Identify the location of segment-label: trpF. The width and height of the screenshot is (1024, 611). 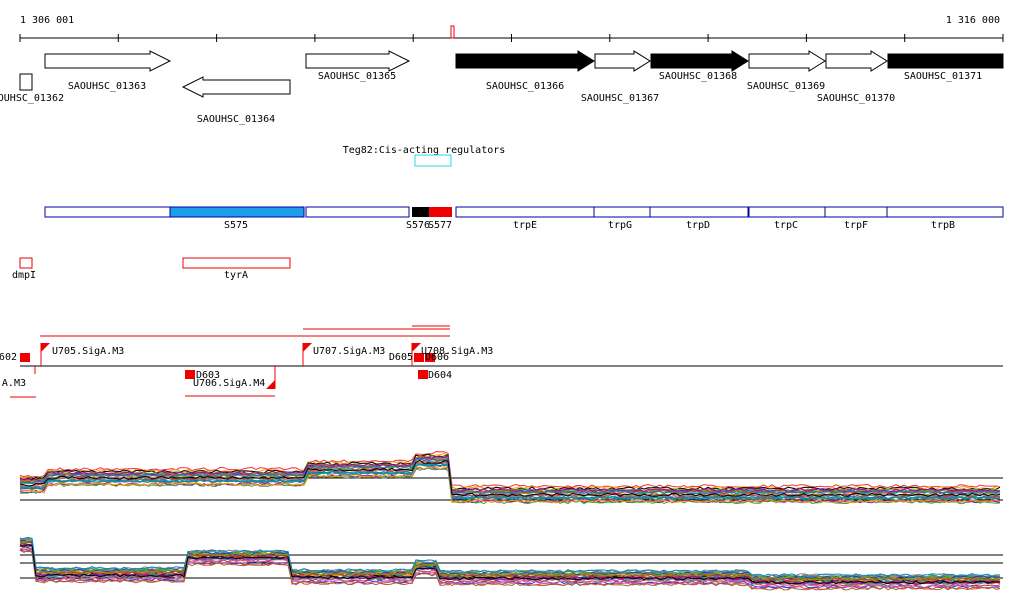
(856, 225).